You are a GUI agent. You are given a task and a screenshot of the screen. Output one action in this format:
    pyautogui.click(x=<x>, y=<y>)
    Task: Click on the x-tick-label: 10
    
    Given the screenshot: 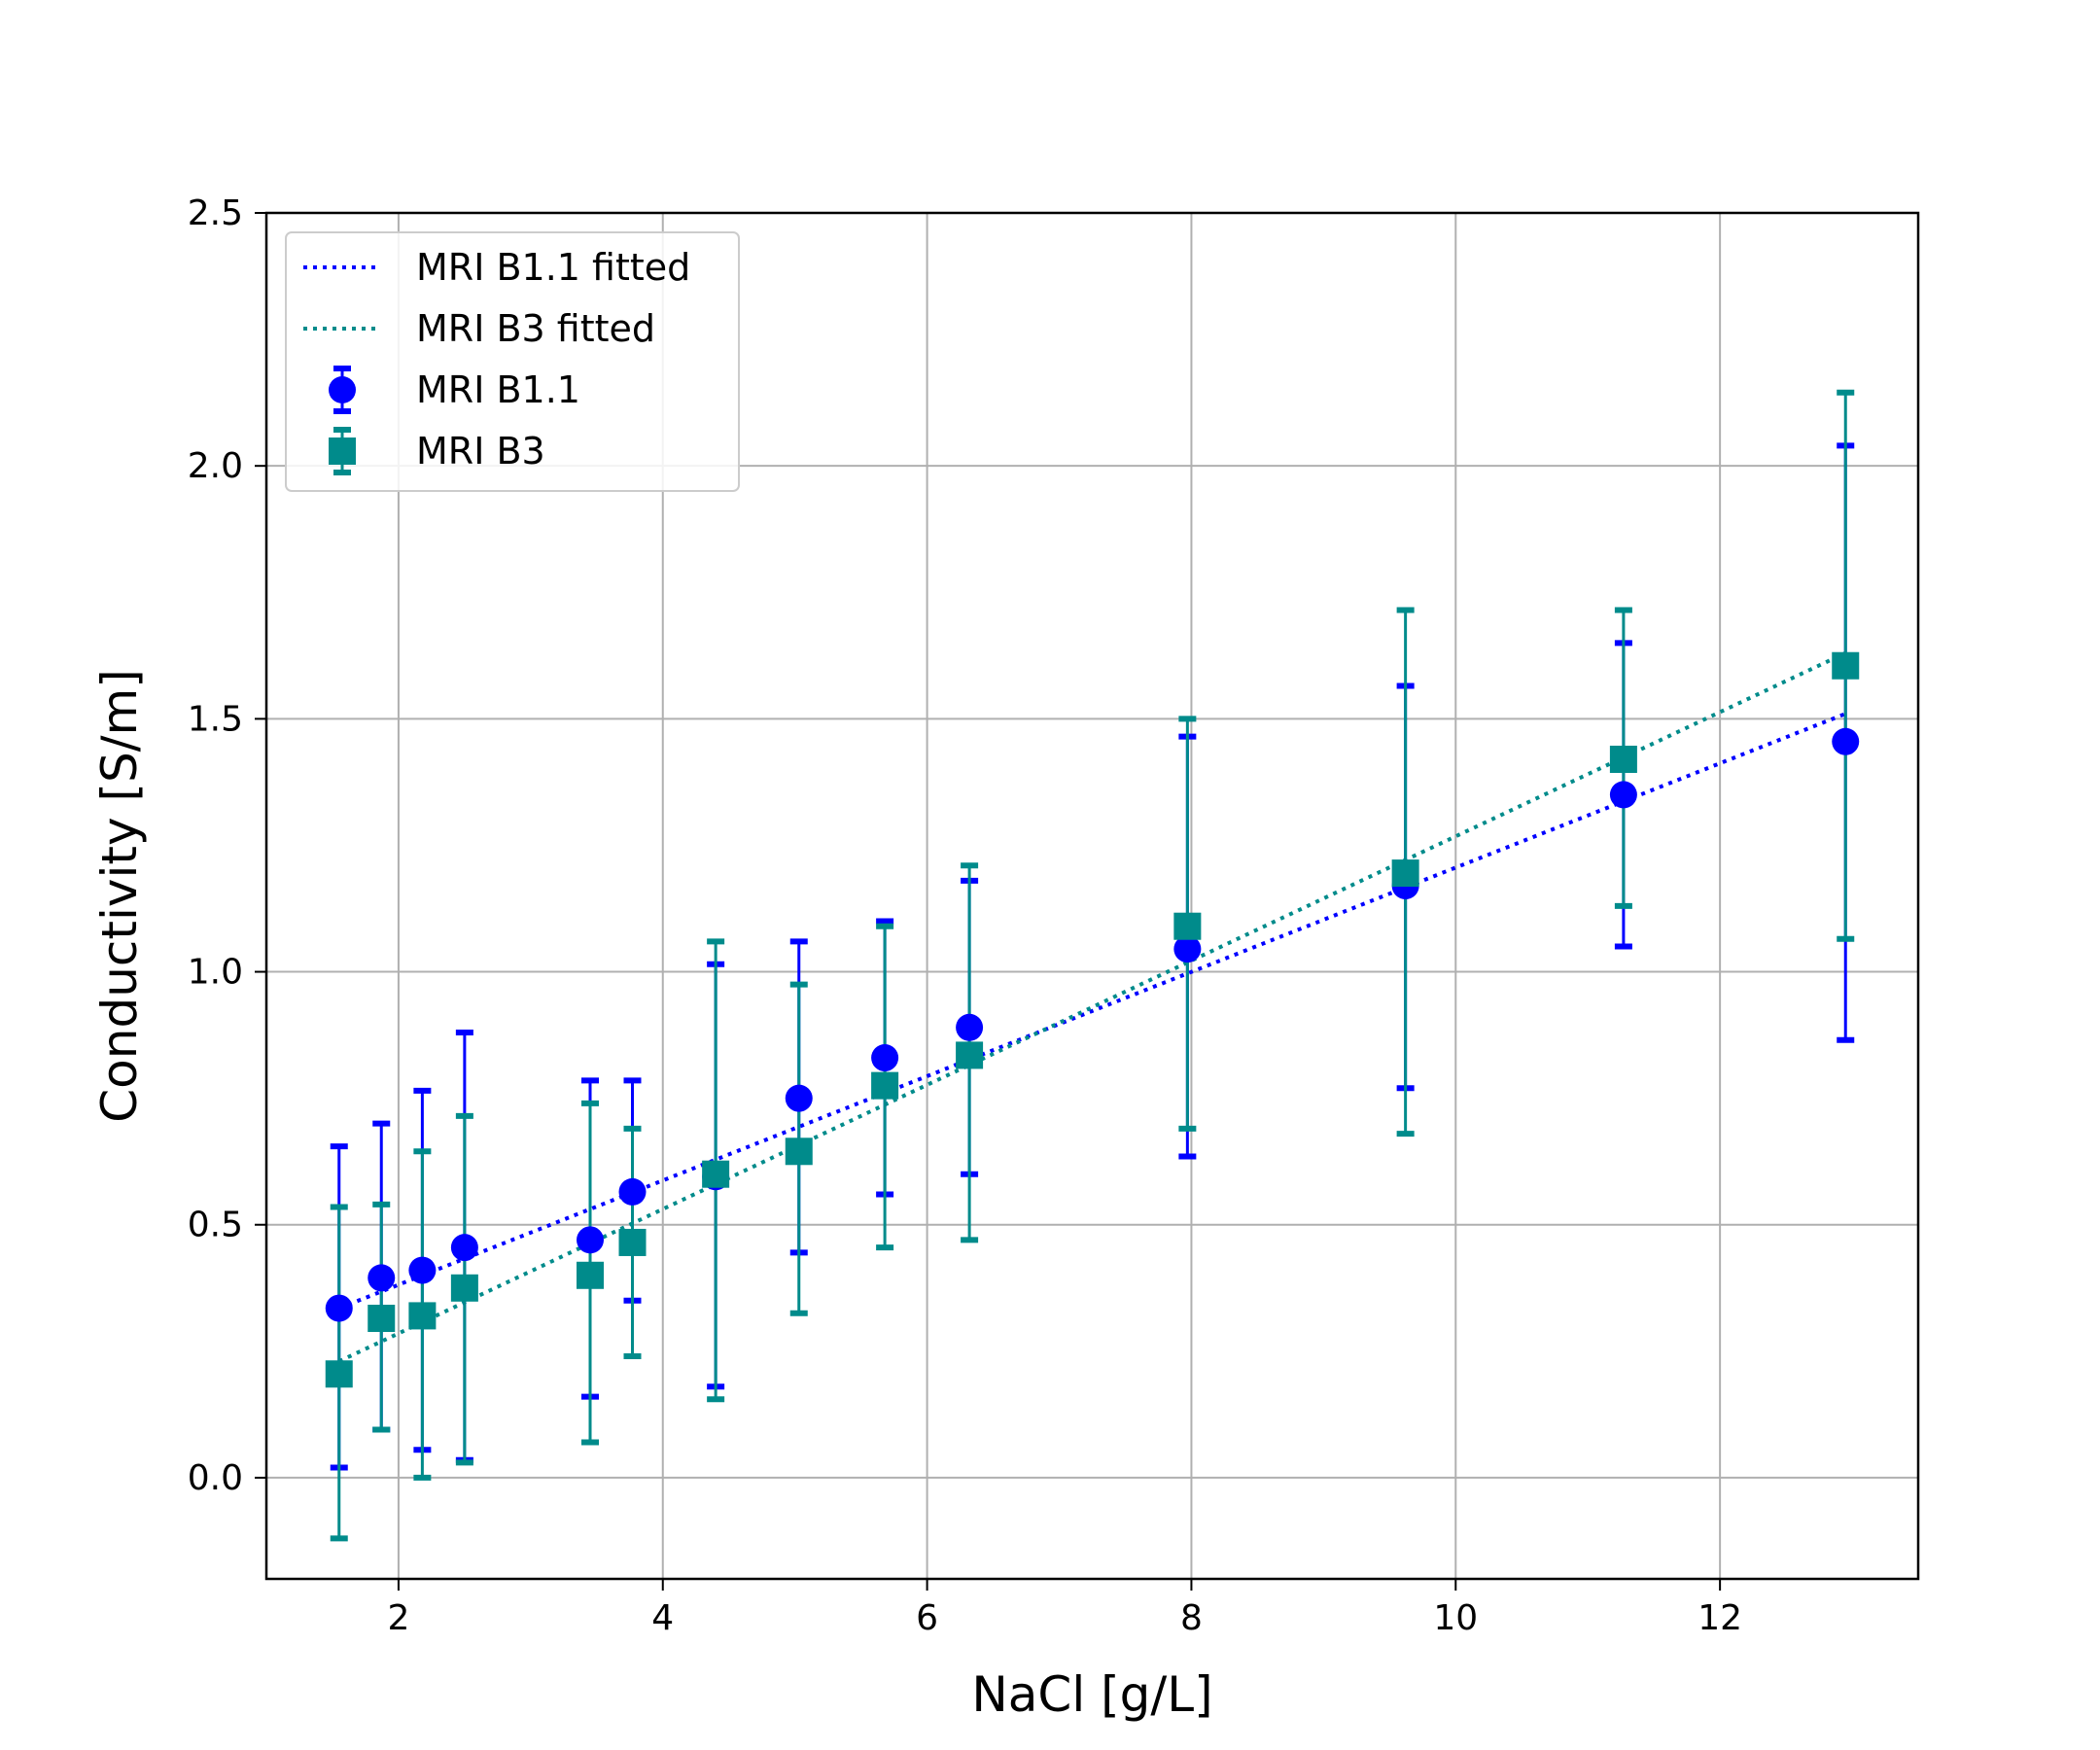 What is the action you would take?
    pyautogui.click(x=1455, y=1618)
    